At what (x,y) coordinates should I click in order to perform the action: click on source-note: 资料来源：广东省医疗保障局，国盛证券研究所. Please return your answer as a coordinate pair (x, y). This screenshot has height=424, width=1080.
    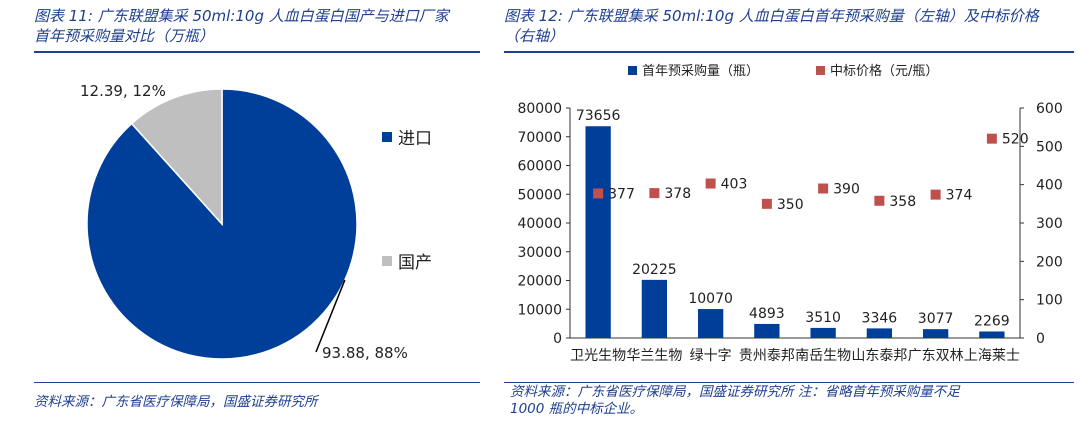
    Looking at the image, I should click on (176, 402).